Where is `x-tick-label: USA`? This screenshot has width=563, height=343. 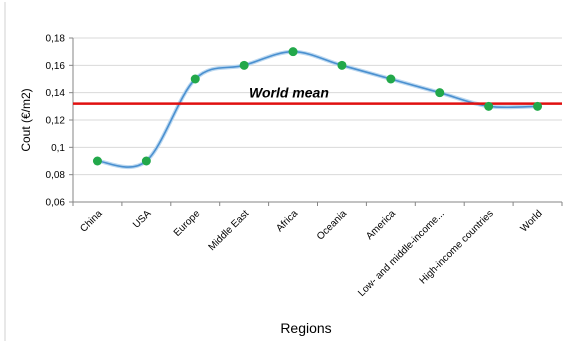
x-tick-label: USA is located at coordinates (142, 219).